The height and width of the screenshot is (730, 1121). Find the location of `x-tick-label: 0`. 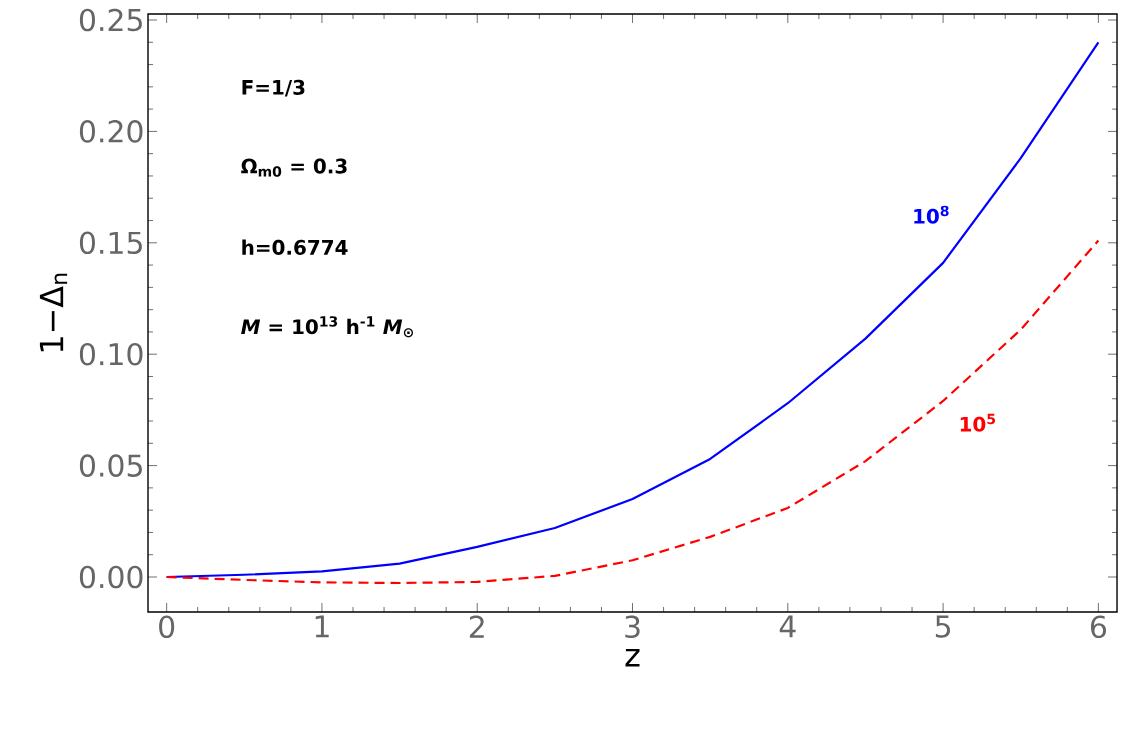

x-tick-label: 0 is located at coordinates (167, 627).